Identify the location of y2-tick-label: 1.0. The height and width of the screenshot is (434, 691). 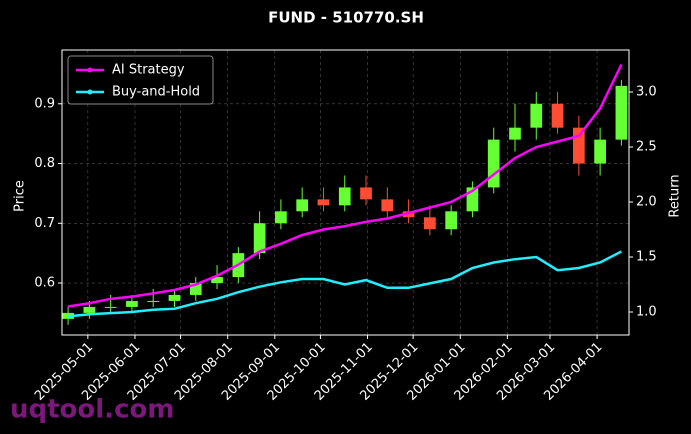
(646, 312).